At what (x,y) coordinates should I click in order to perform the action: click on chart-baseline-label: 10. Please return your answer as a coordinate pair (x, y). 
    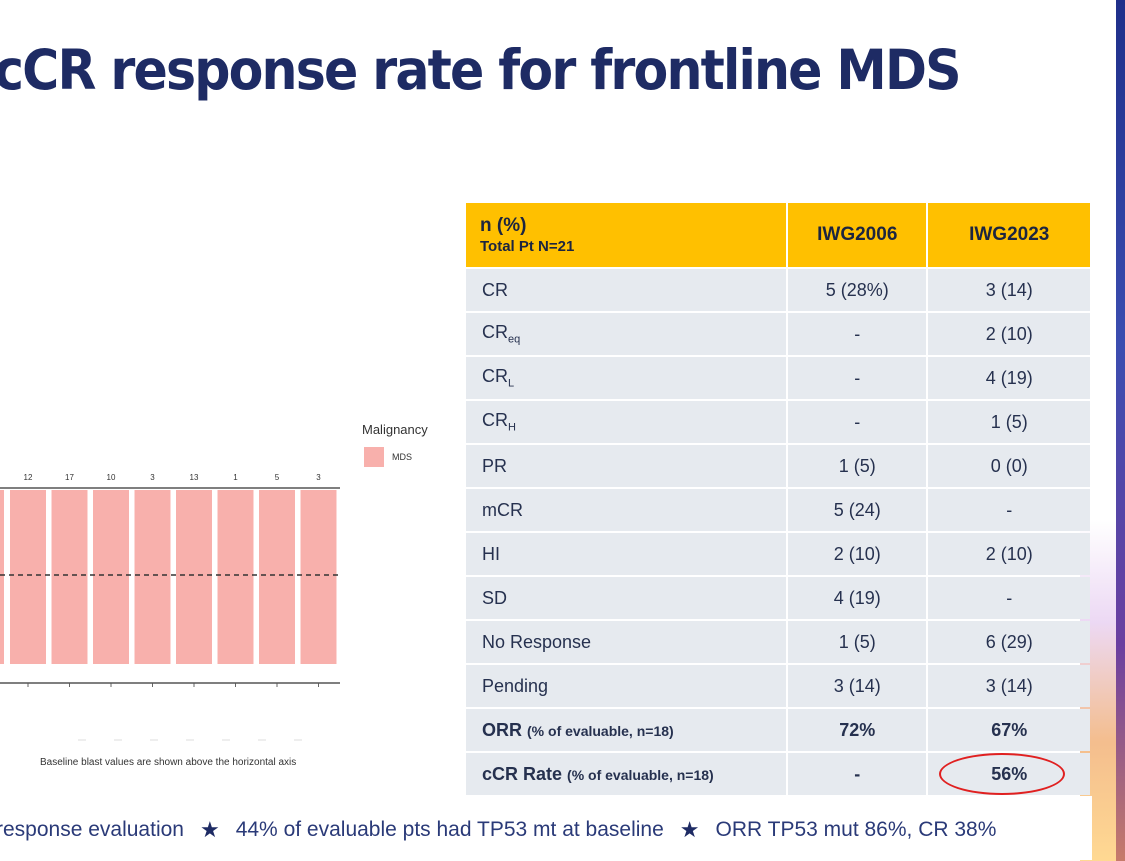
    Looking at the image, I should click on (111, 477).